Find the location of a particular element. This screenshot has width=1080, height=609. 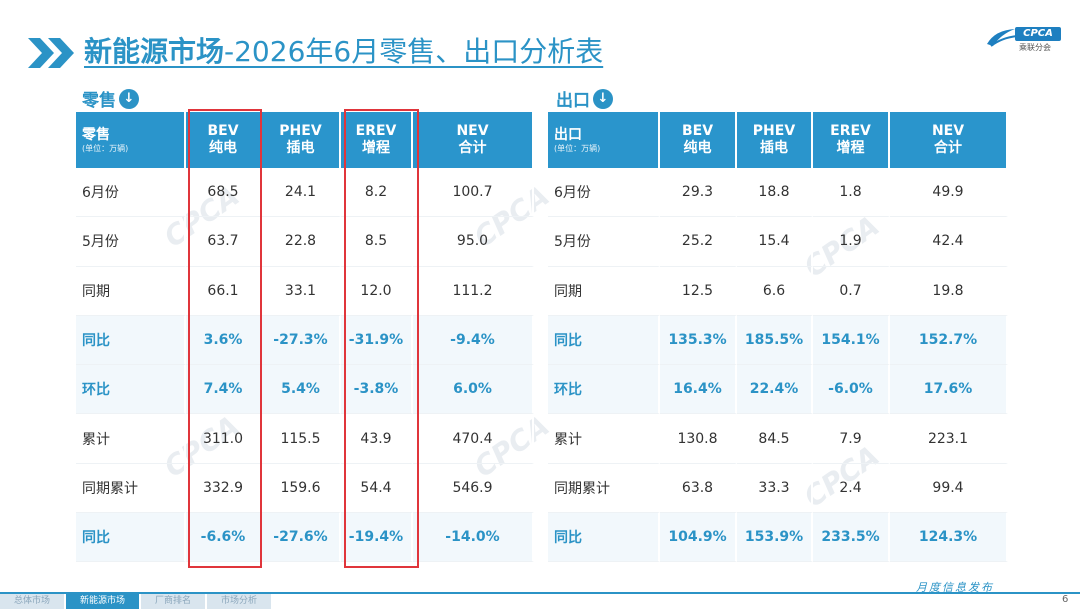

footer-tab-3: 市场分析 is located at coordinates (239, 601).